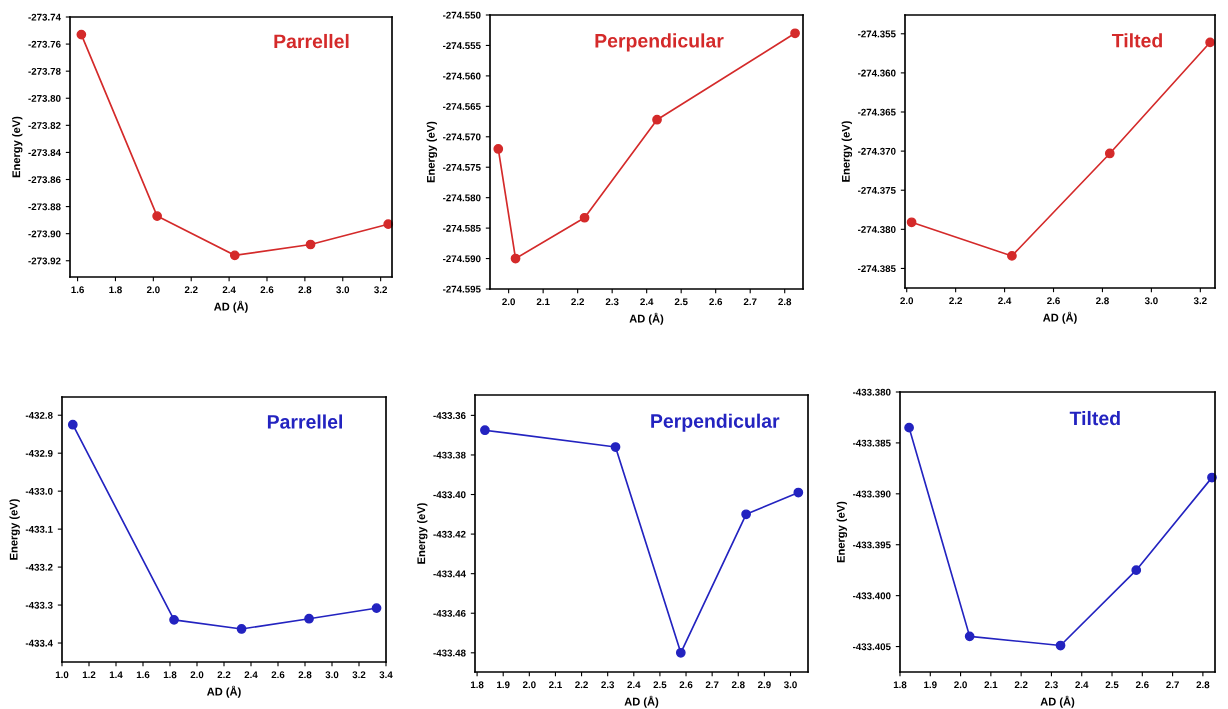 This screenshot has height=709, width=1228. Describe the element at coordinates (449, 574) in the screenshot. I see `y-tick-label: -433.44` at that location.